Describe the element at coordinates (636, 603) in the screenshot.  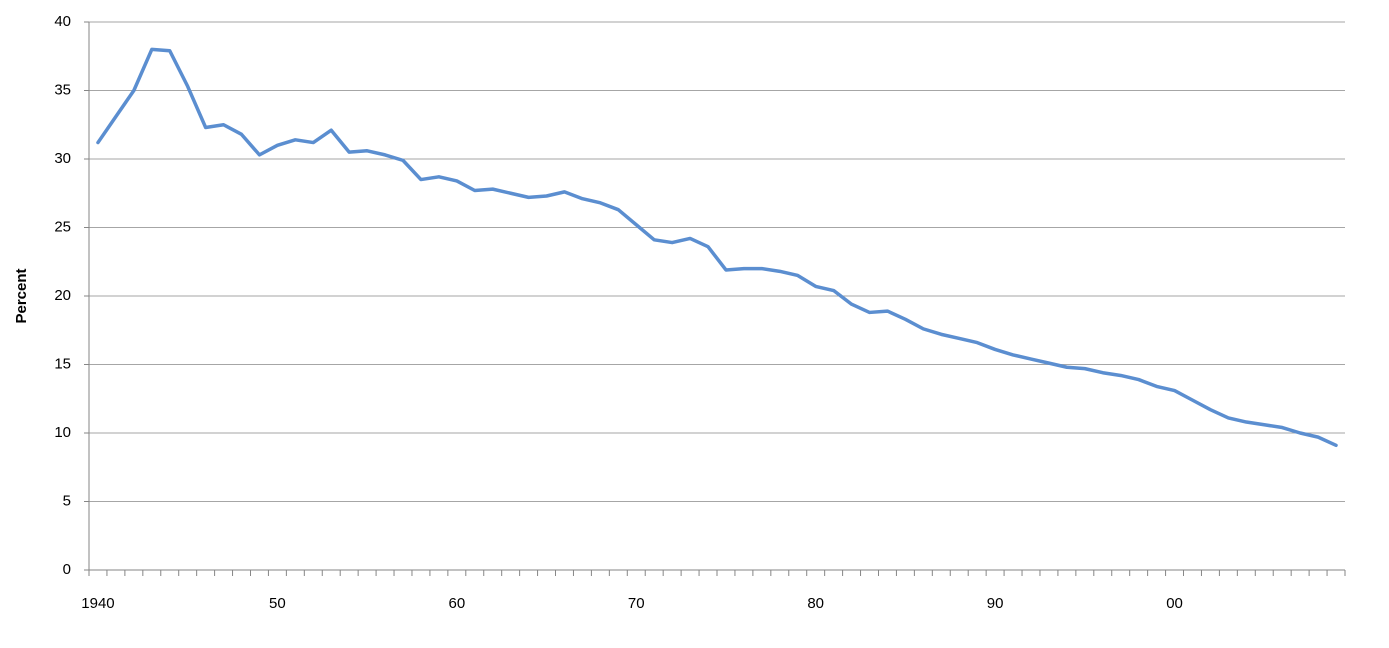
I see `x-tick-label: 70` at that location.